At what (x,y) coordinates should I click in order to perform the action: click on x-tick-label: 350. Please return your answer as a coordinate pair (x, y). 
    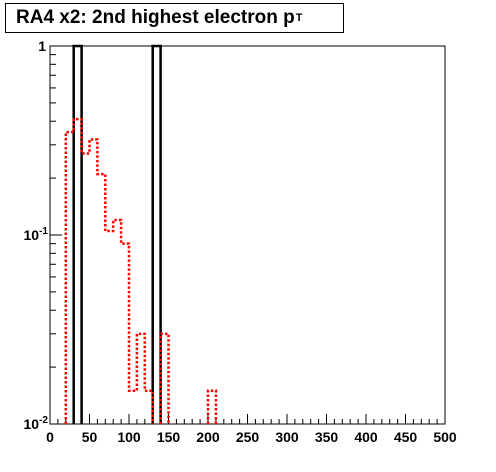
    Looking at the image, I should click on (327, 437).